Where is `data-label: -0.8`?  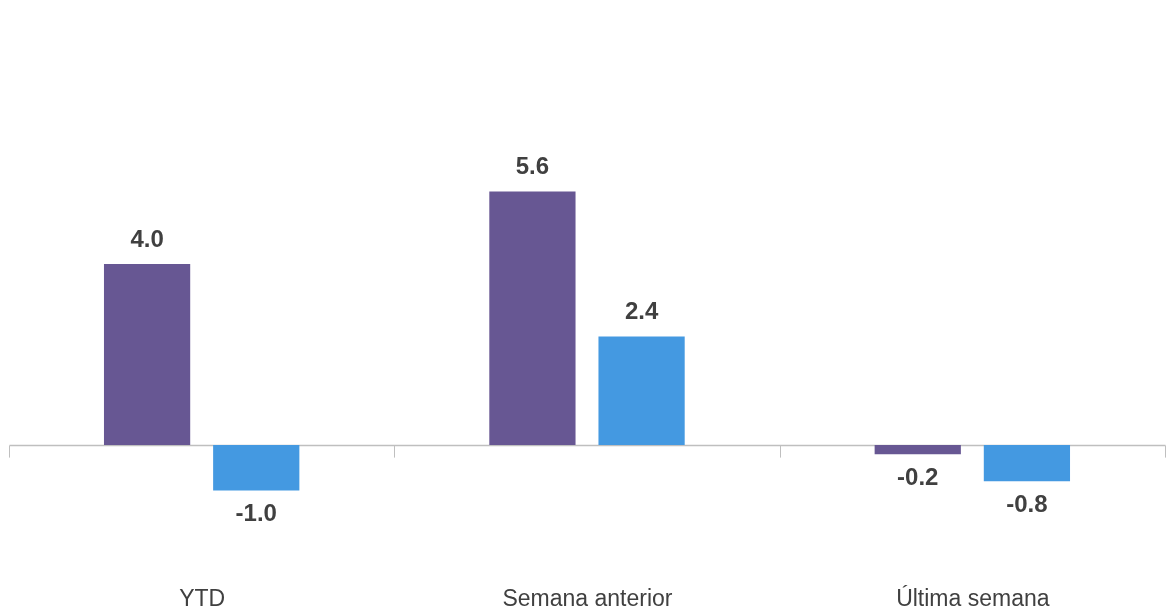
data-label: -0.8 is located at coordinates (1027, 504).